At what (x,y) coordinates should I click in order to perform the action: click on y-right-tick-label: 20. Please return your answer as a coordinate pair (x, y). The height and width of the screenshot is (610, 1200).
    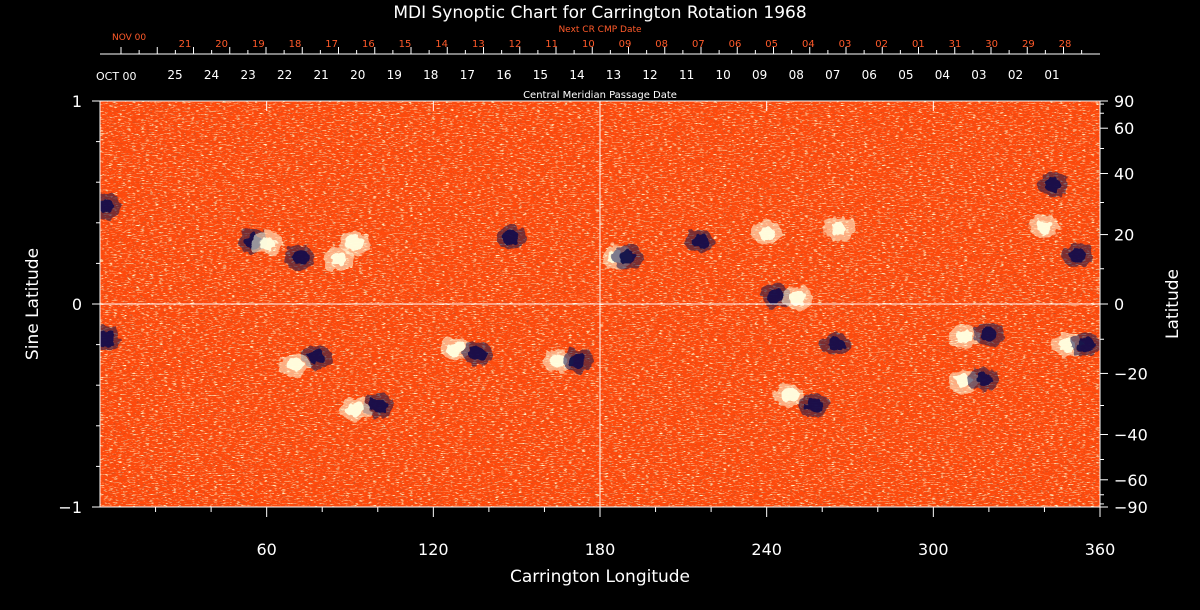
    Looking at the image, I should click on (1124, 235).